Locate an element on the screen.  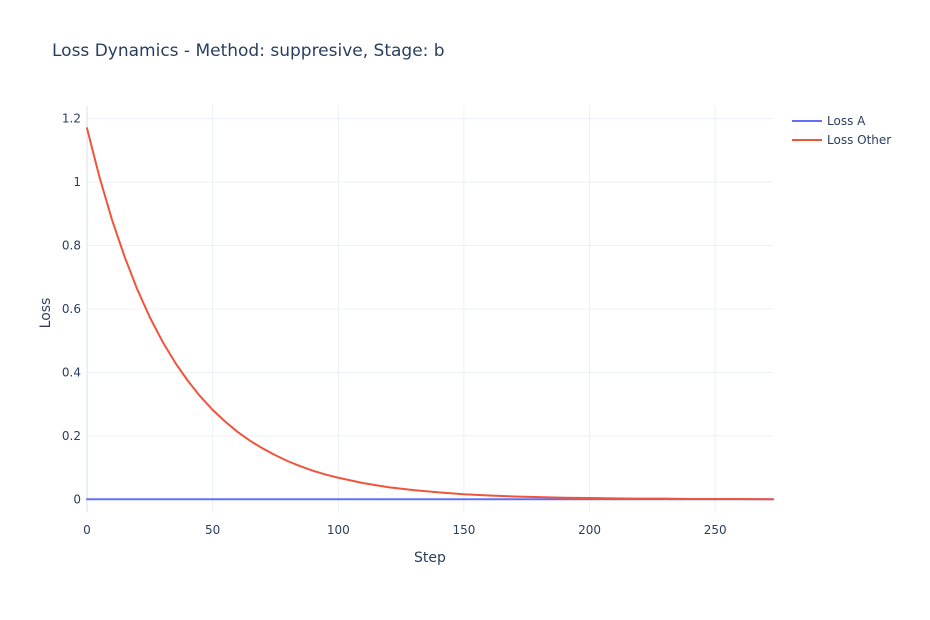
legend-item-loss-other: Loss Other is located at coordinates (841, 140).